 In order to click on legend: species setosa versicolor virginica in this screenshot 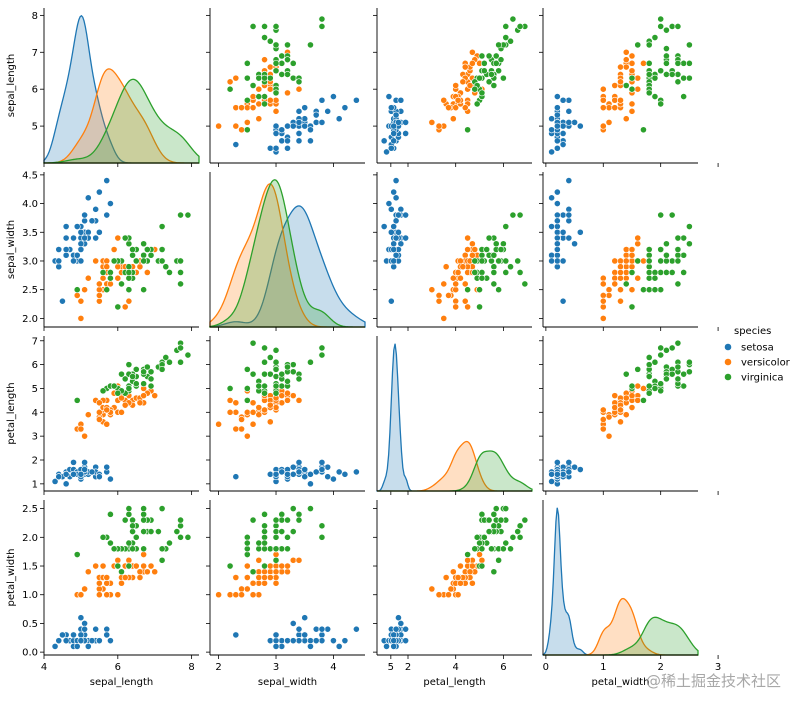, I will do `click(757, 355)`.